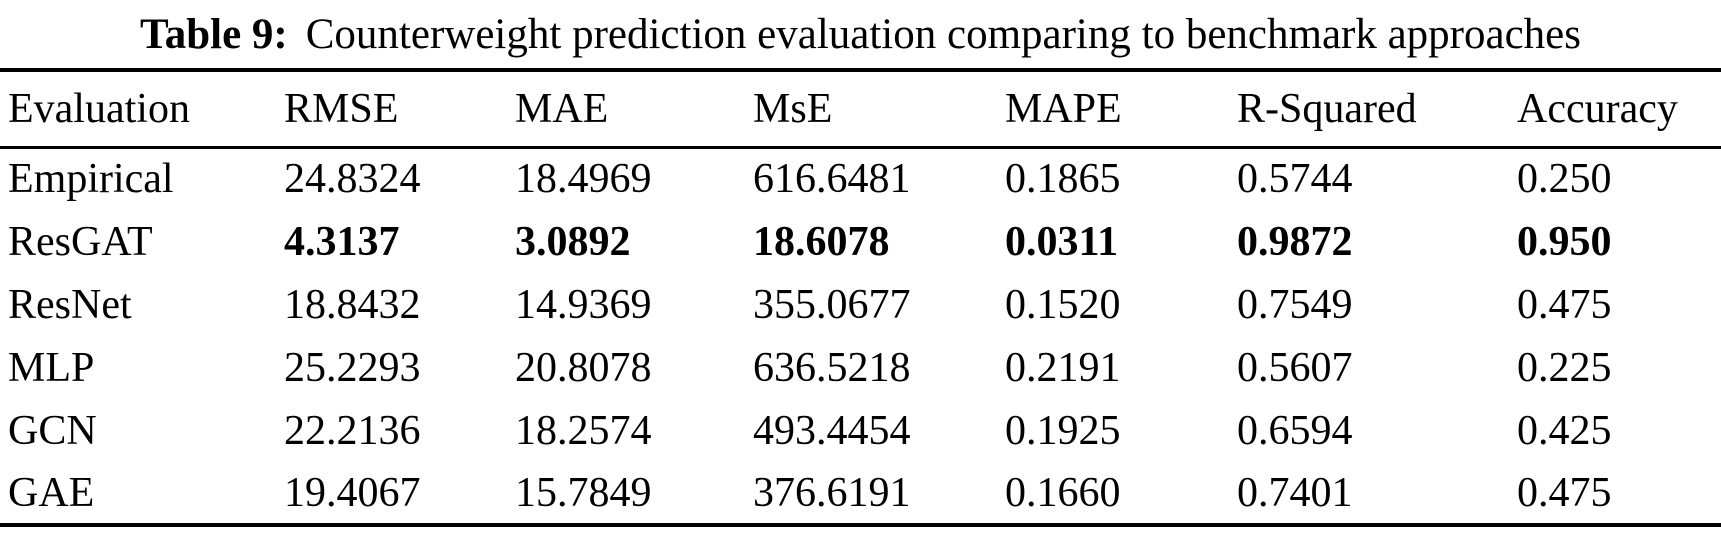 The width and height of the screenshot is (1721, 533). What do you see at coordinates (352, 430) in the screenshot?
I see `value-cell: 22.2136` at bounding box center [352, 430].